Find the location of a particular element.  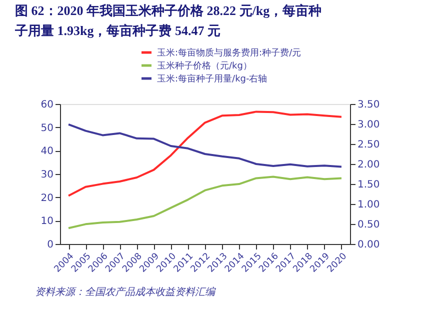

y-tick-label: 10 is located at coordinates (47, 222).